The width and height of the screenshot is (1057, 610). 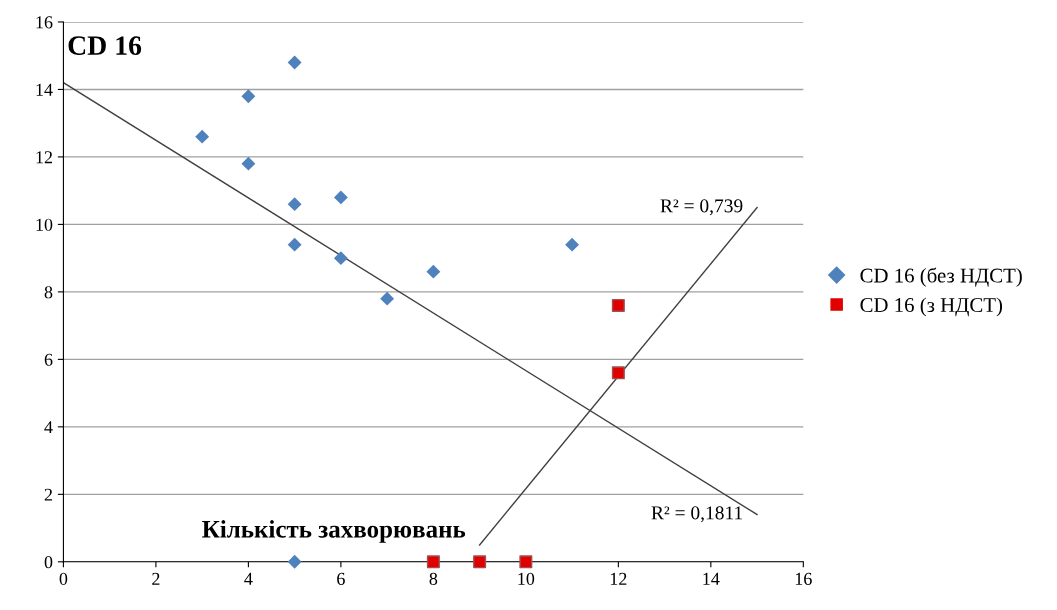 What do you see at coordinates (44, 89) in the screenshot?
I see `y-tick-label: 14` at bounding box center [44, 89].